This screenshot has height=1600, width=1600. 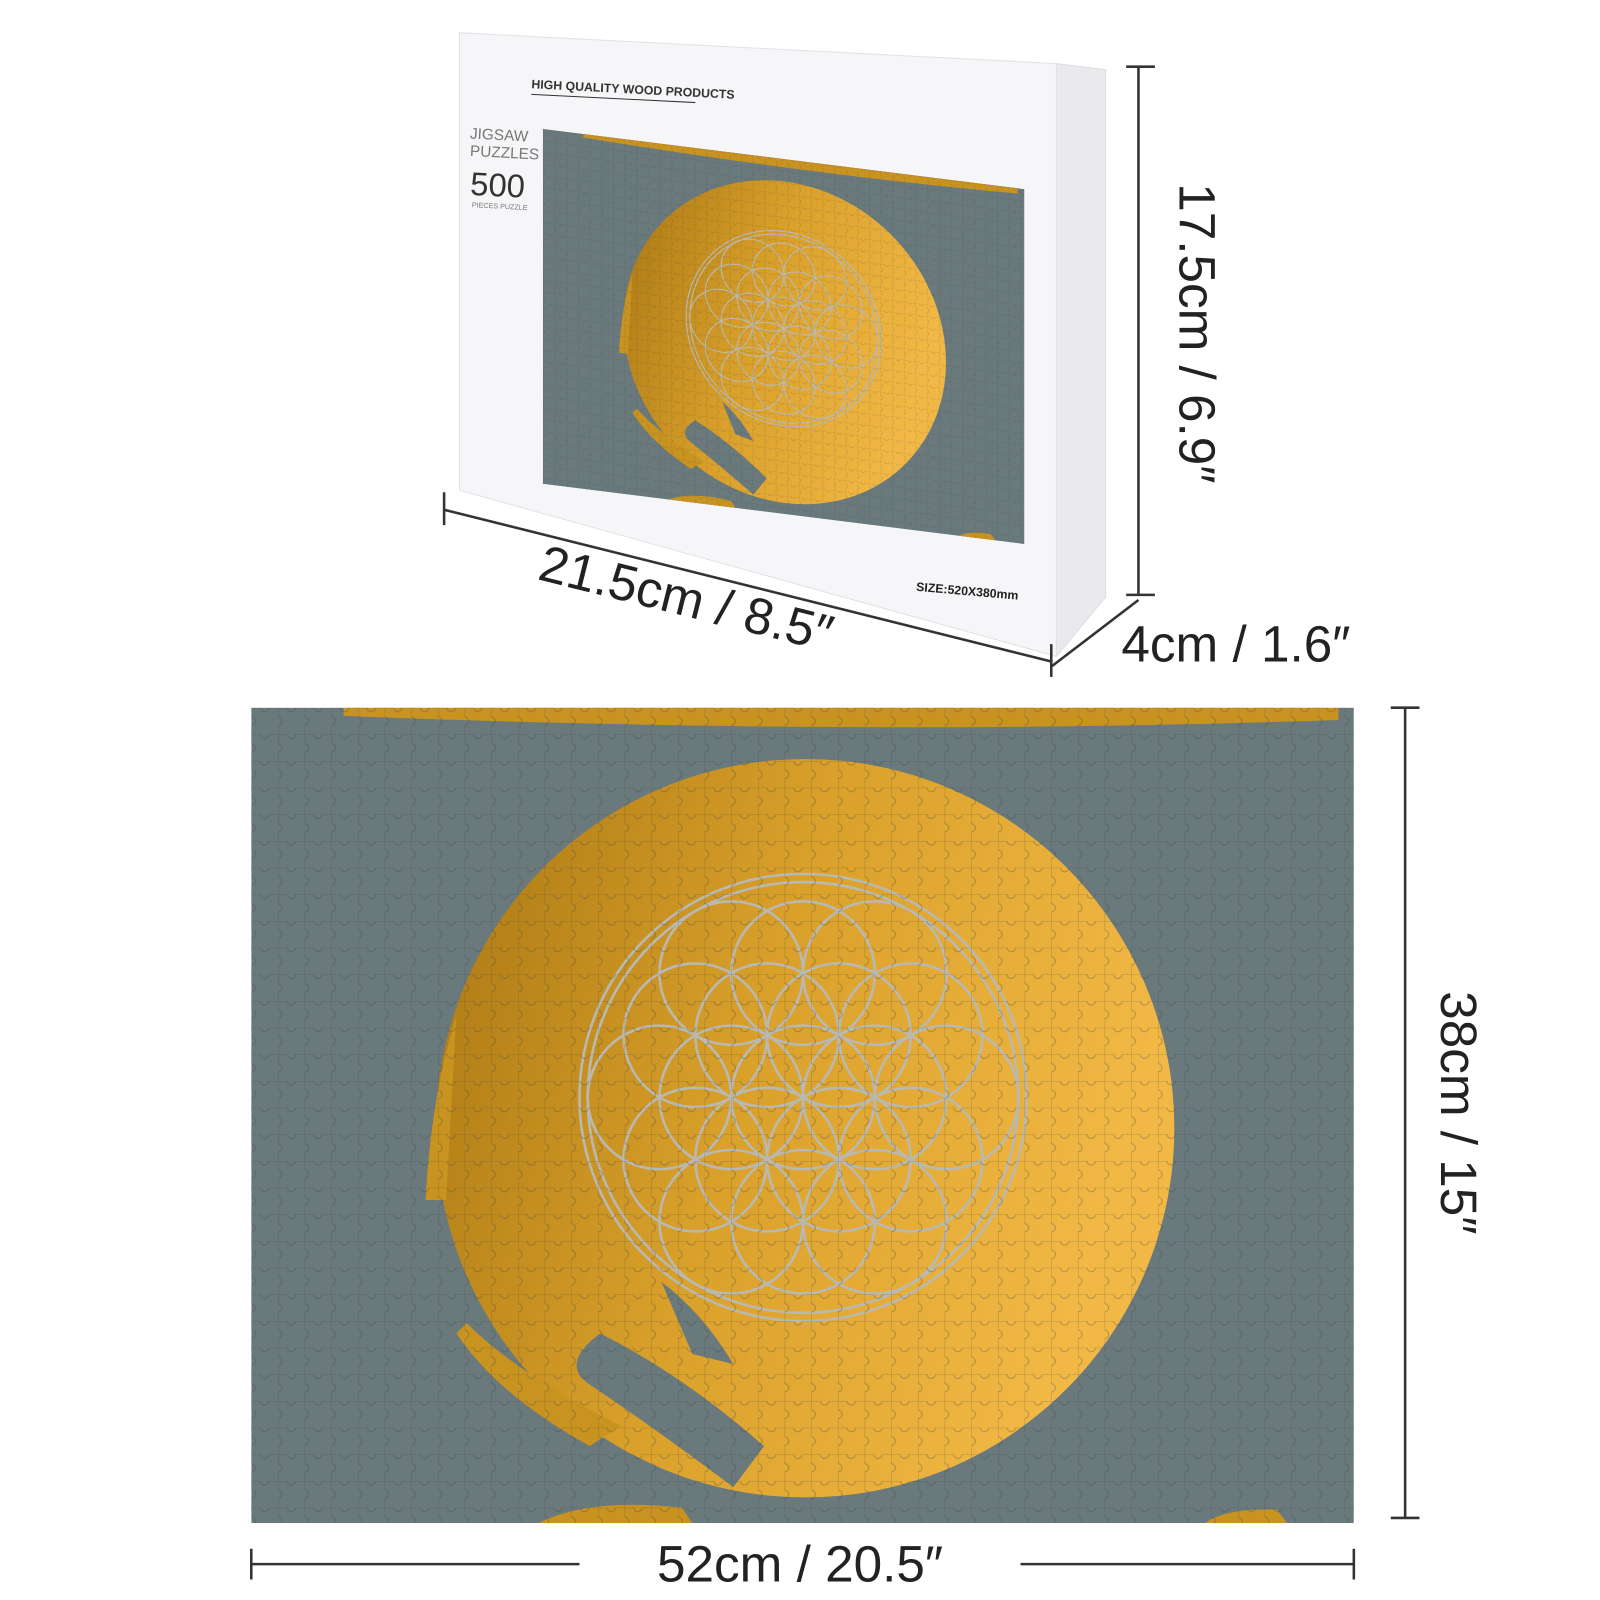 I want to click on tagline-rule, so click(x=613, y=98).